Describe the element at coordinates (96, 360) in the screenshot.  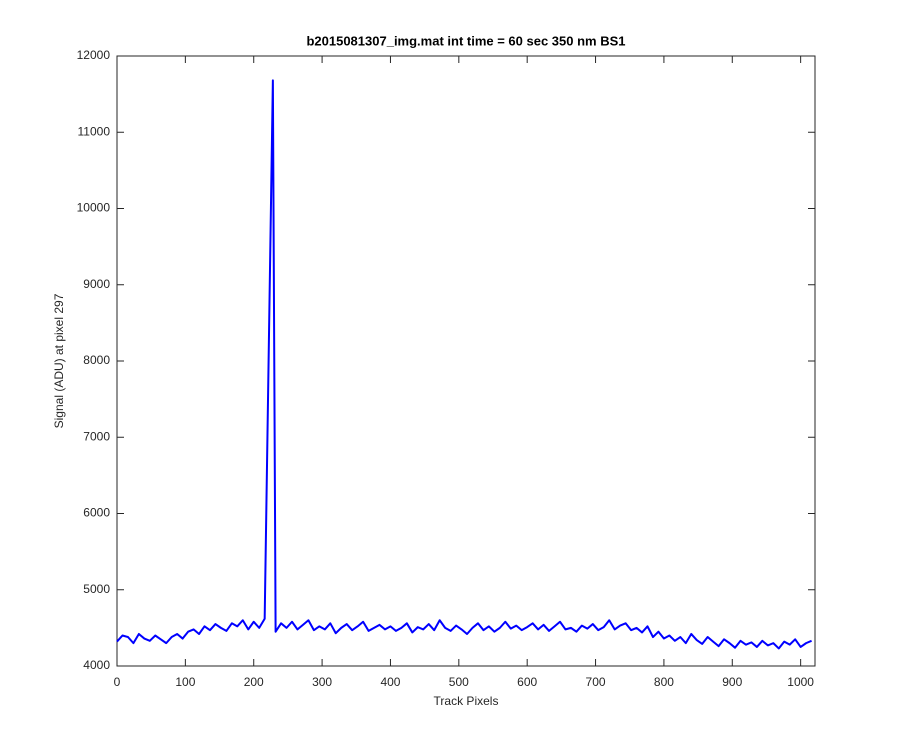
I see `y-tick-label: 8000` at that location.